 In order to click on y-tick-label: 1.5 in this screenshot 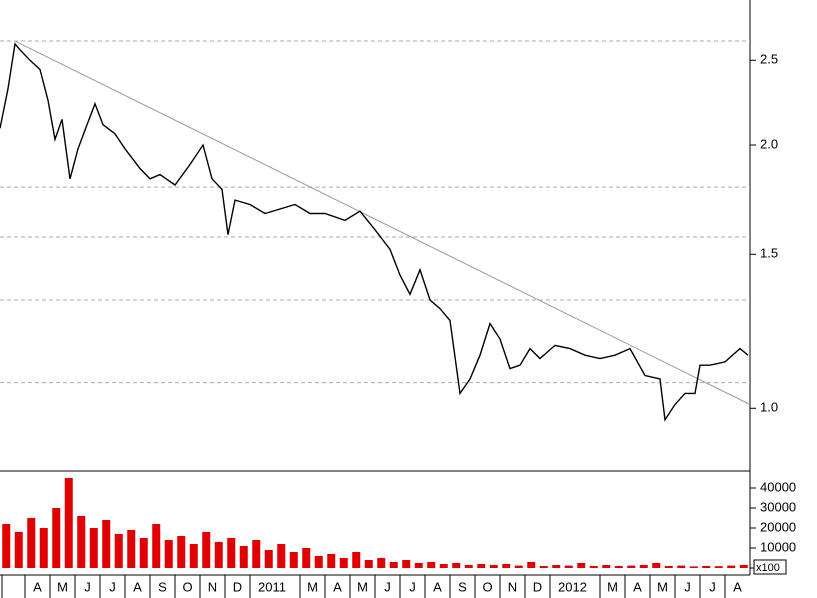, I will do `click(769, 253)`.